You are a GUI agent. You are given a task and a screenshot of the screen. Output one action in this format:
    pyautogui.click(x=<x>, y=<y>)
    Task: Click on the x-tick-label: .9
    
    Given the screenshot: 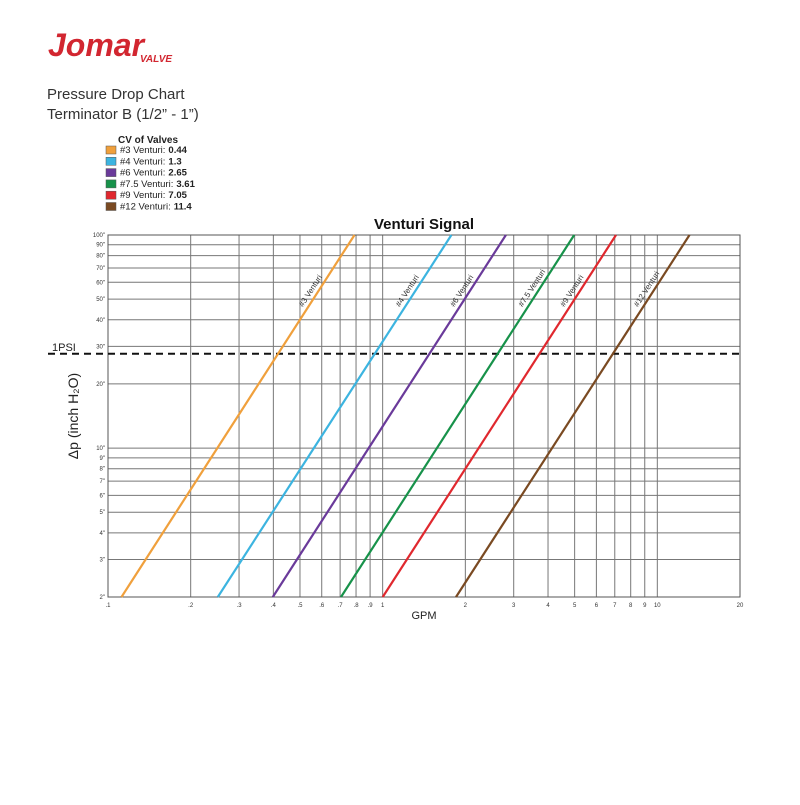 What is the action you would take?
    pyautogui.click(x=371, y=606)
    